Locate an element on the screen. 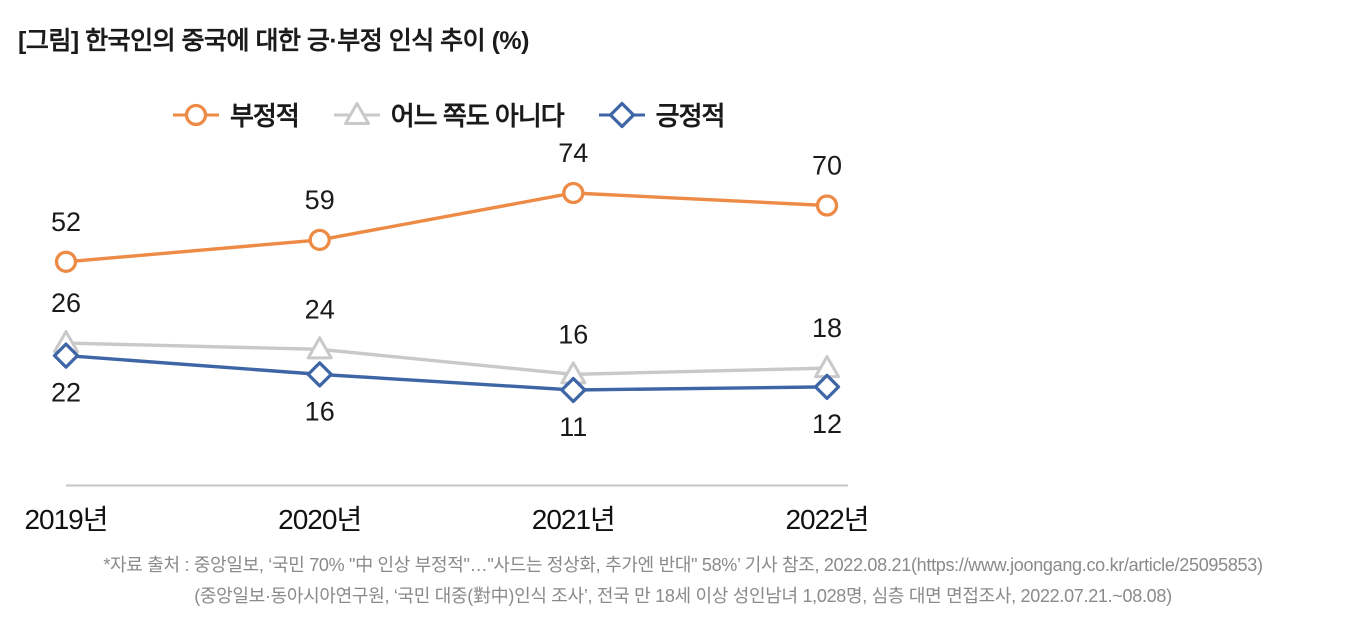 This screenshot has height=632, width=1366. data-point-label: 59 is located at coordinates (320, 200).